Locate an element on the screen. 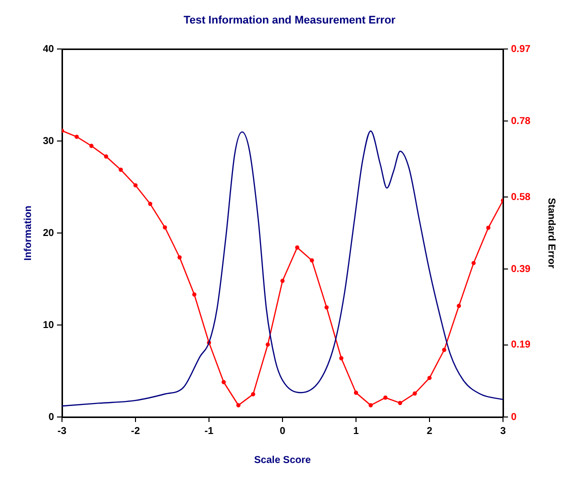  x-tick-label: -2 is located at coordinates (135, 431).